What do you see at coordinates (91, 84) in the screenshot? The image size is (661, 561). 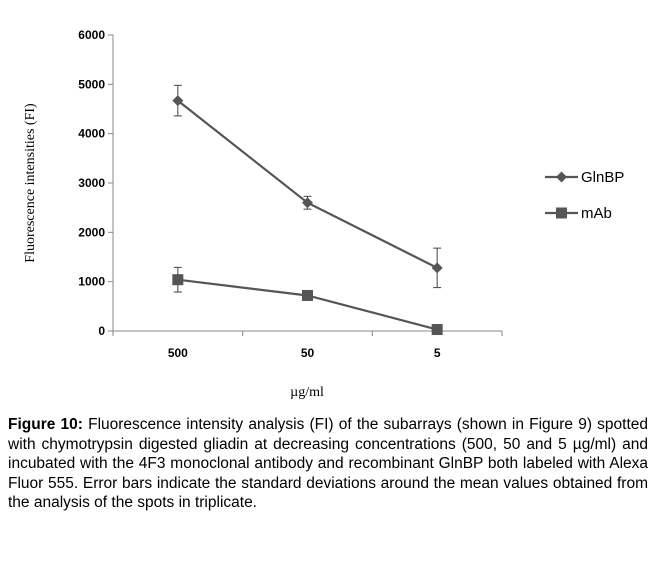 I see `y-tick-label: 5000` at bounding box center [91, 84].